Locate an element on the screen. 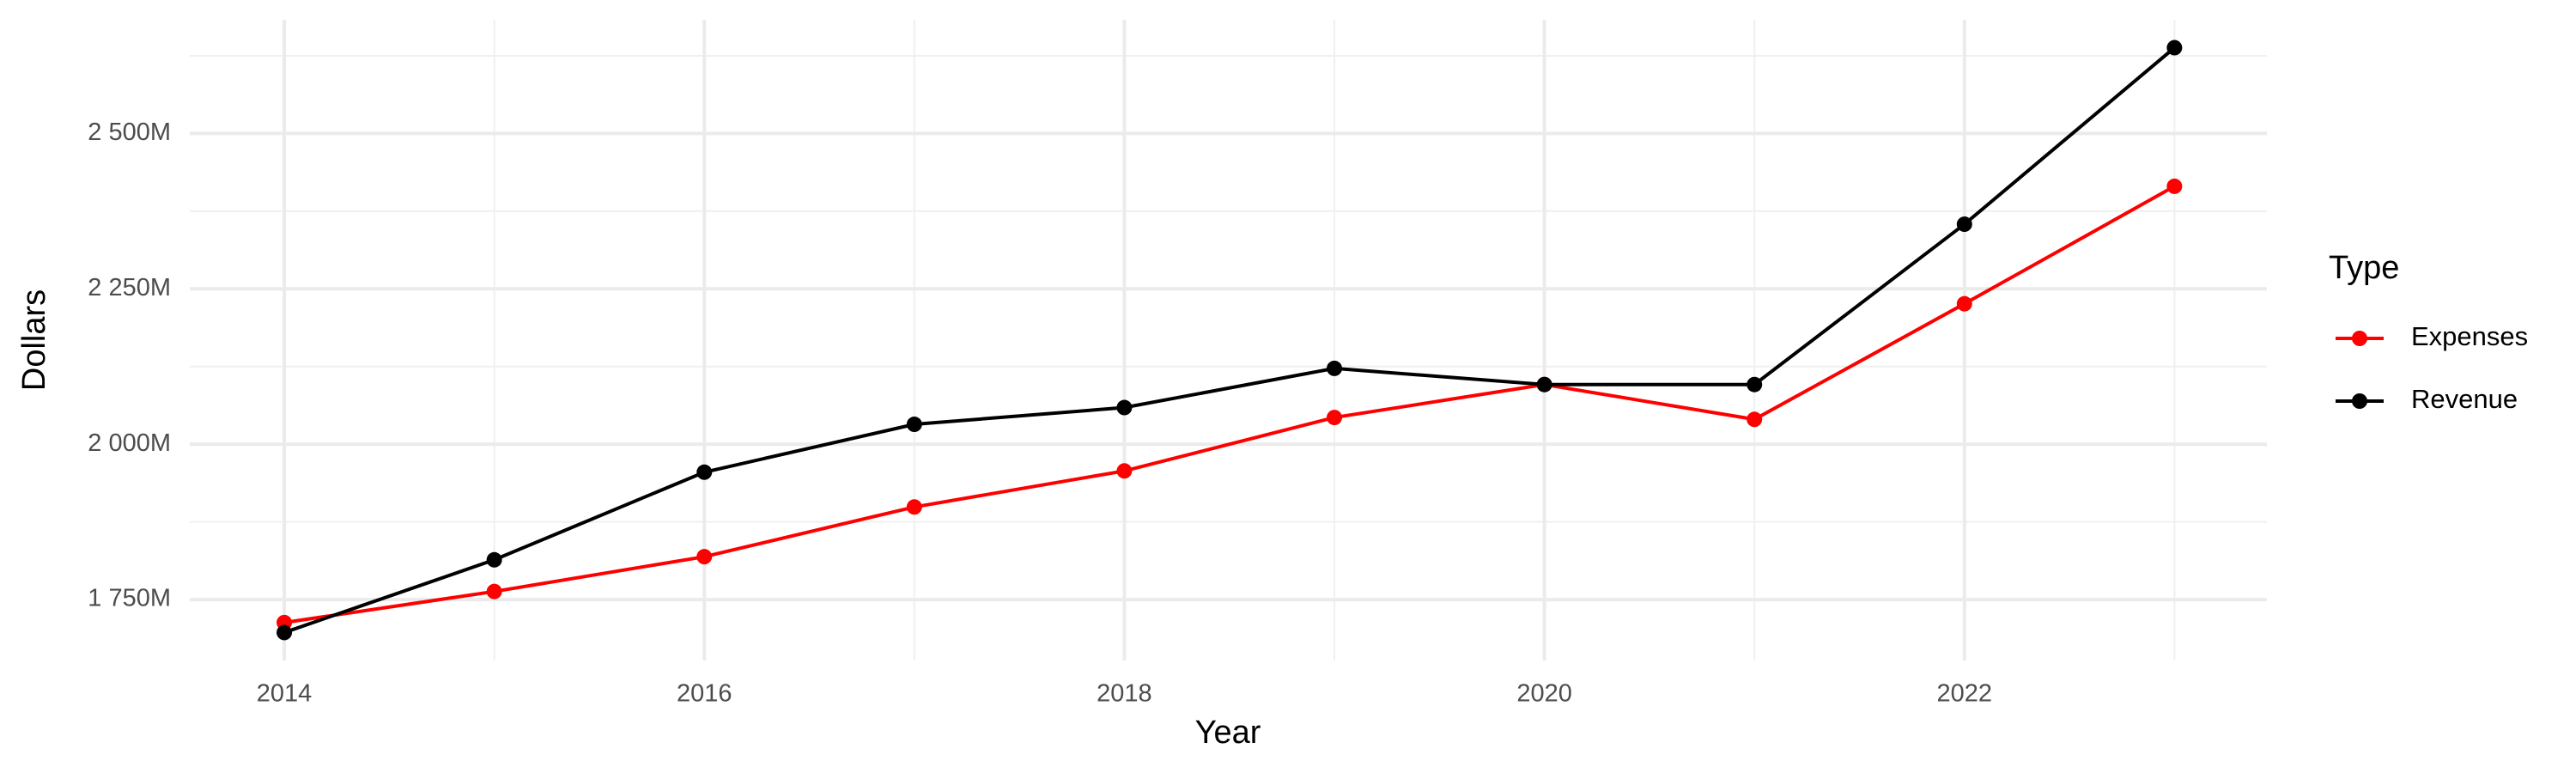 The height and width of the screenshot is (773, 2576). x-tick-label: 2022 is located at coordinates (1965, 694).